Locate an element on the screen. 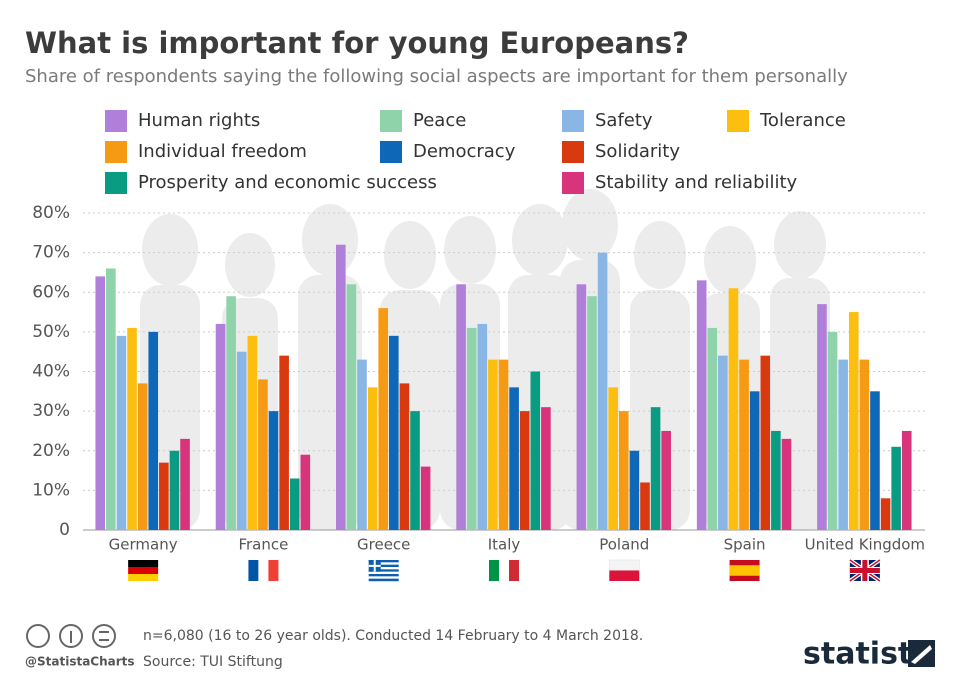 The width and height of the screenshot is (960, 684). legend-label: Tolerance is located at coordinates (802, 120).